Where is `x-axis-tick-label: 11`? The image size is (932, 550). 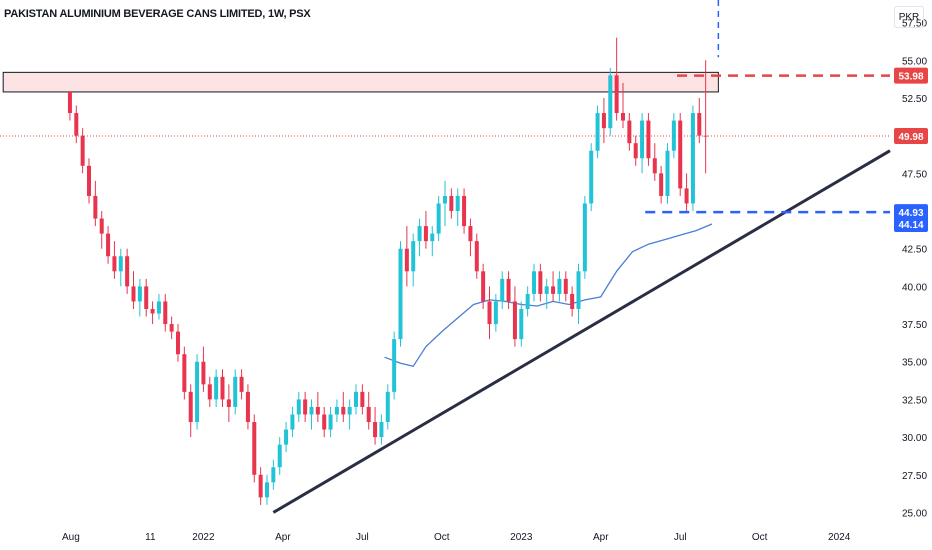
x-axis-tick-label: 11 is located at coordinates (150, 537).